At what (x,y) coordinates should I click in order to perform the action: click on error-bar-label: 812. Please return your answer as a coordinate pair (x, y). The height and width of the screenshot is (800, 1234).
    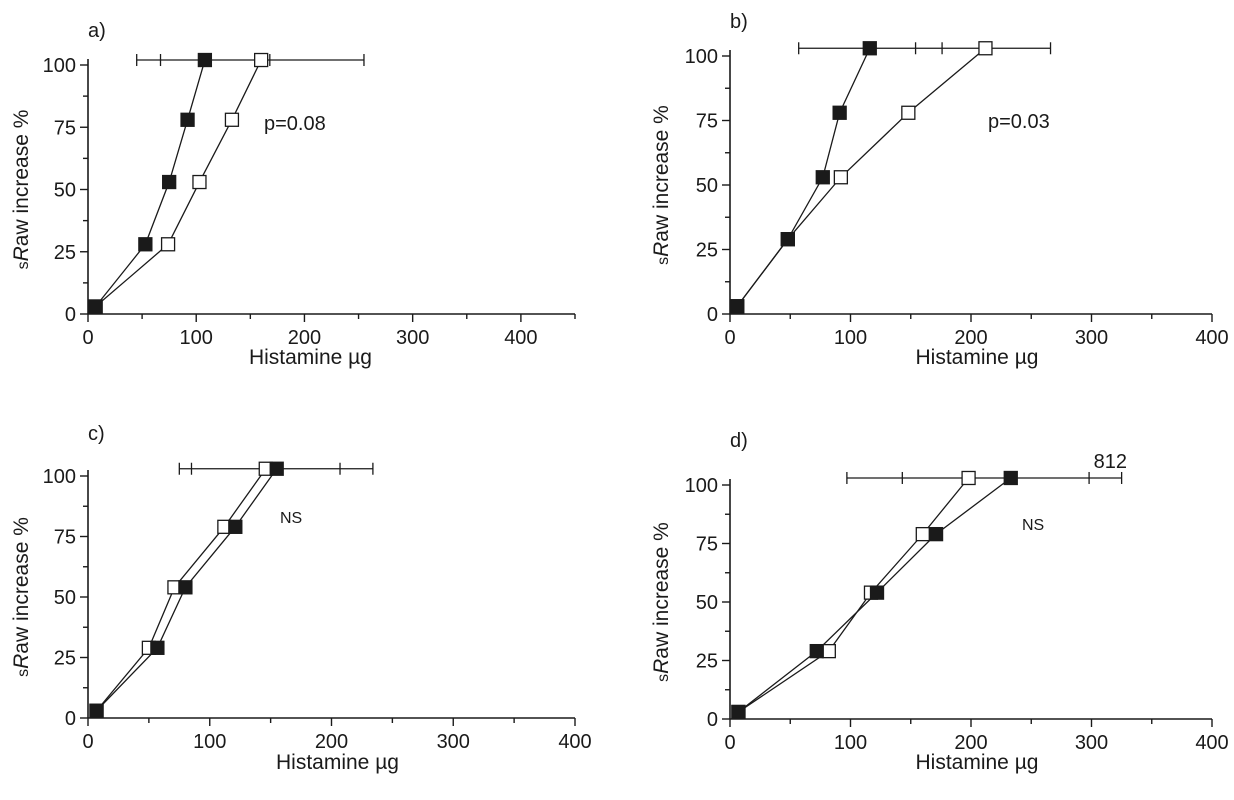
    Looking at the image, I should click on (1110, 462).